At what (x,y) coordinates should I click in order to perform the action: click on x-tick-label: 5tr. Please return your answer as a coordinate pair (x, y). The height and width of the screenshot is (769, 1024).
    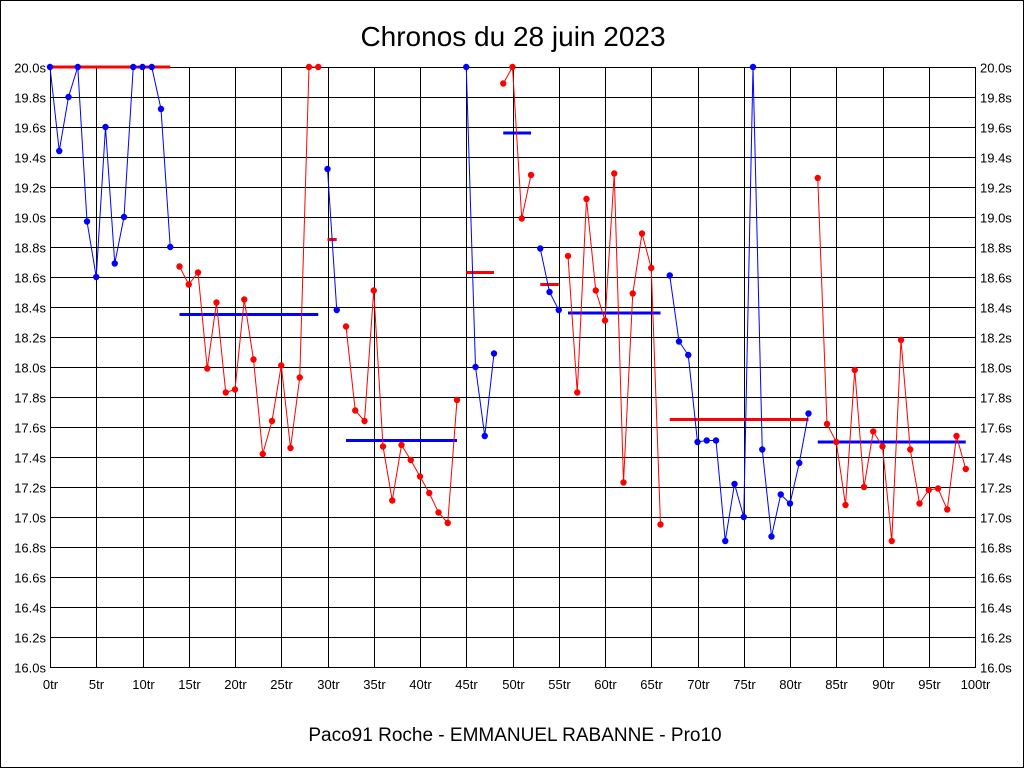
    Looking at the image, I should click on (97, 684).